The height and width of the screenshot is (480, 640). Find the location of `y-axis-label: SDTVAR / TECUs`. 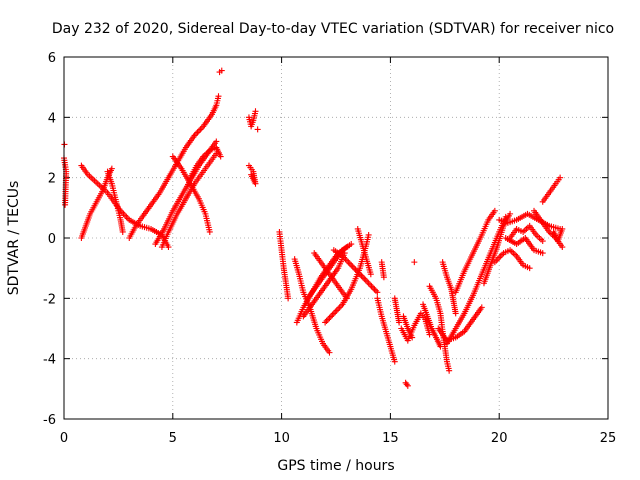

y-axis-label: SDTVAR / TECUs is located at coordinates (14, 238).